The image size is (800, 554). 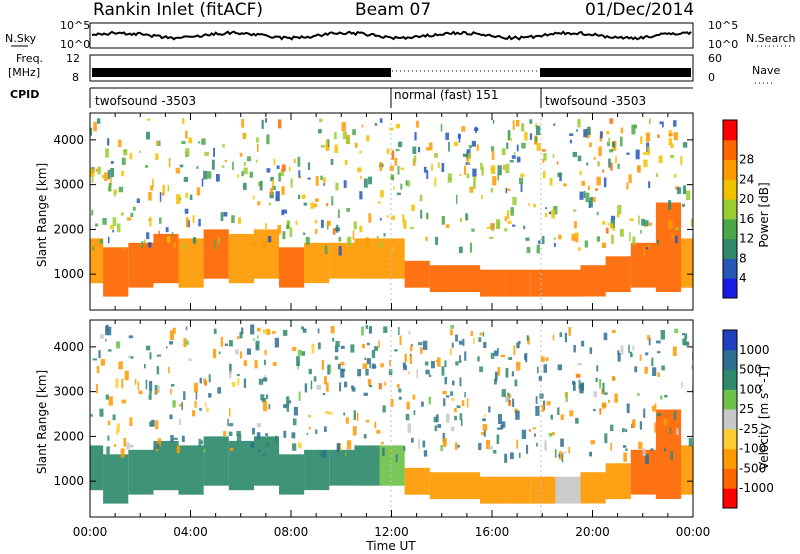 I want to click on power-colorbar-tick: 24, so click(x=746, y=179).